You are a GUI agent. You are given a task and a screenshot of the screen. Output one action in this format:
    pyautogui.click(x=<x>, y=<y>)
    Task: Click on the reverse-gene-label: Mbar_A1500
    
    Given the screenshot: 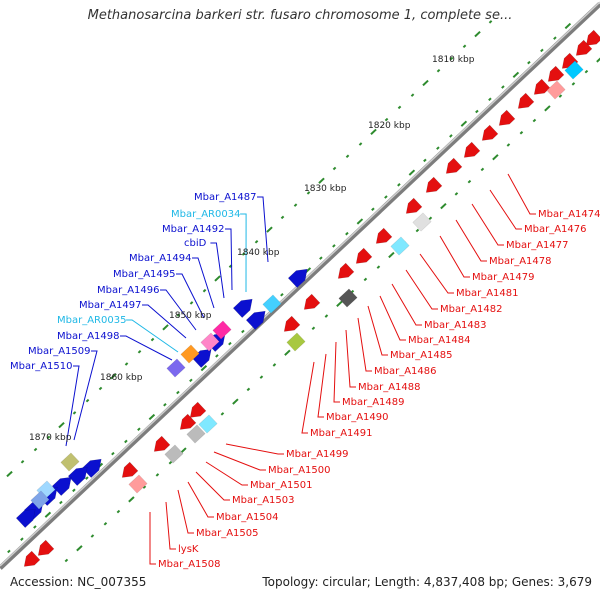 What is the action you would take?
    pyautogui.click(x=299, y=470)
    